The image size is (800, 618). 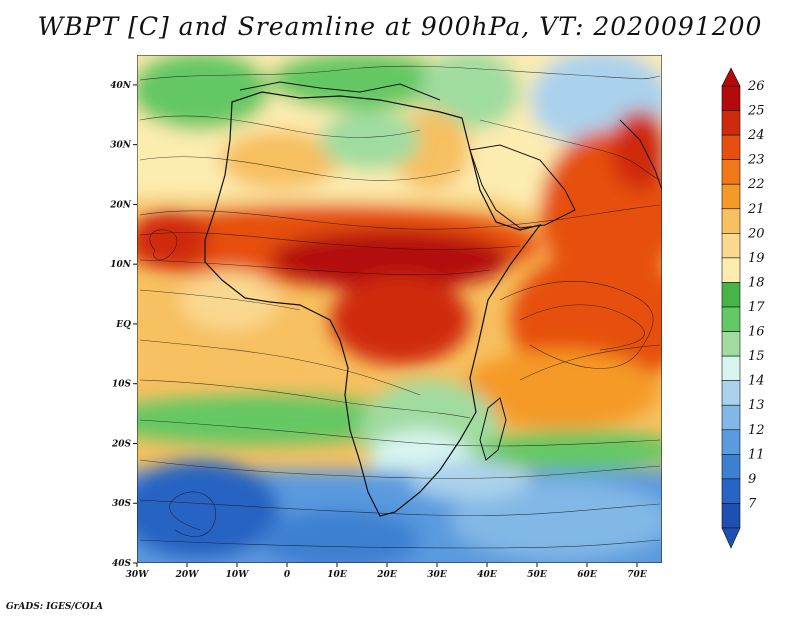 I want to click on colorbar-label: 26, so click(x=756, y=86).